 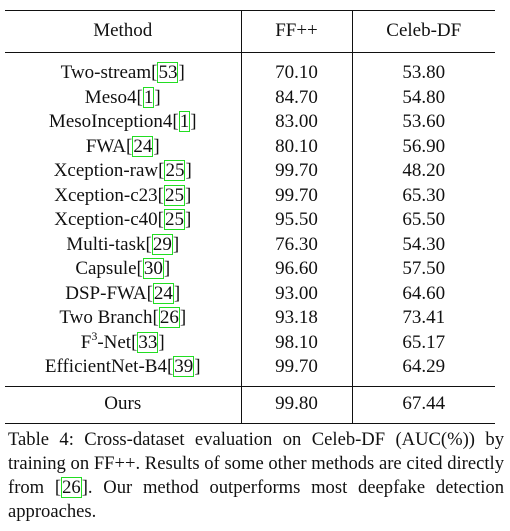 What do you see at coordinates (424, 293) in the screenshot?
I see `celebdf-score: 64.60` at bounding box center [424, 293].